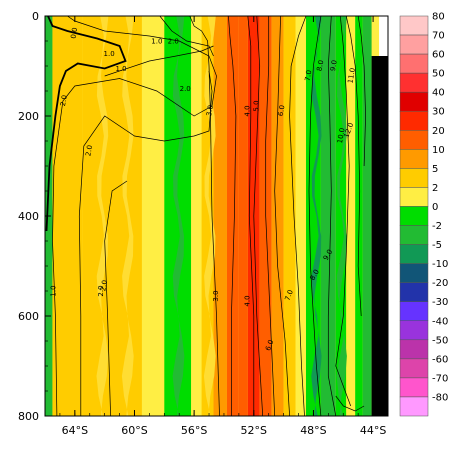  I want to click on colorbar-label: -5, so click(437, 245).